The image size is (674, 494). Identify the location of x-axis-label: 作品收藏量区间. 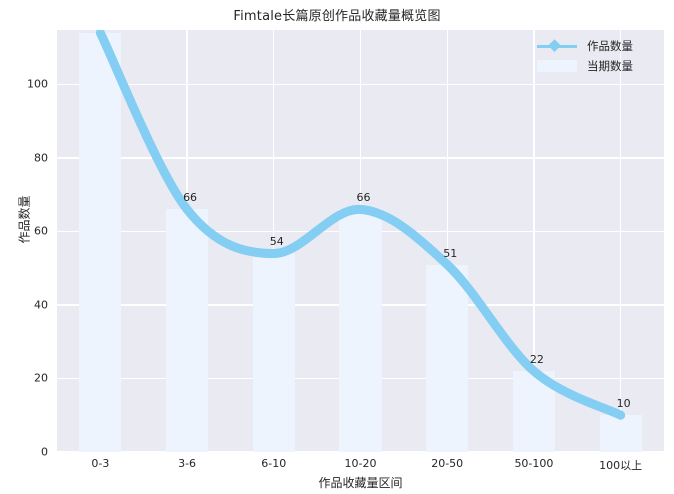
(360, 483).